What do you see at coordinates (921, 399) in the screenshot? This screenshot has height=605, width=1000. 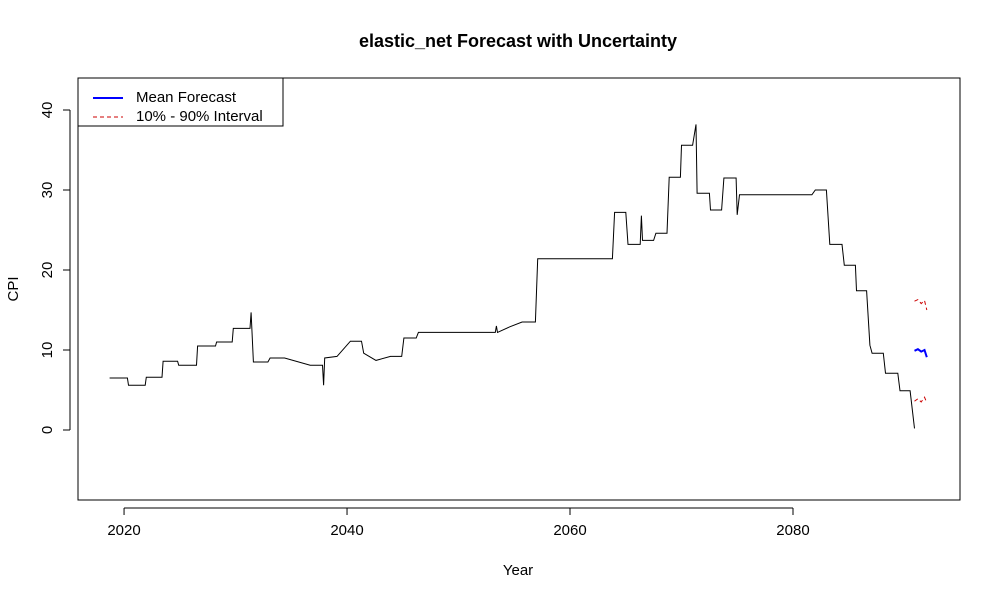 I see `lower-interval-line` at bounding box center [921, 399].